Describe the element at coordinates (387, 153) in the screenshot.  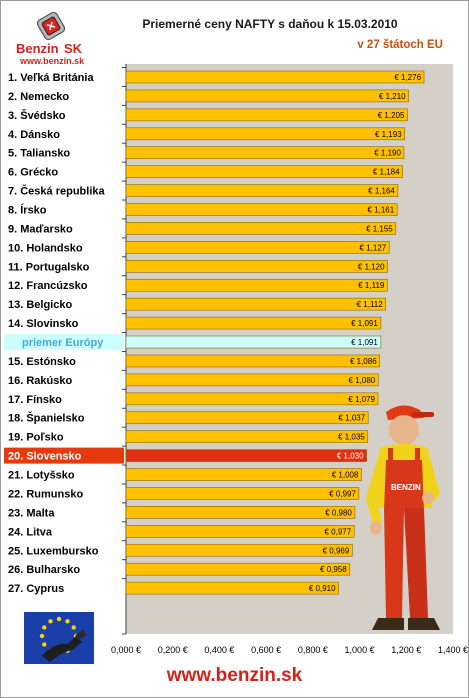
I see `bar-value-label: € 1,190` at that location.